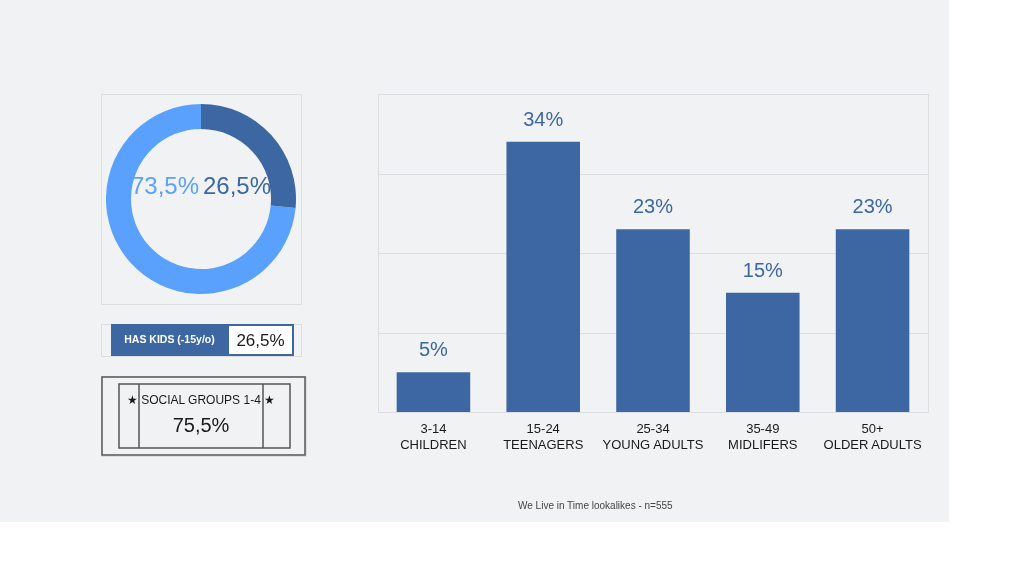 The image size is (1024, 576). I want to click on text: 75,5%, so click(201, 425).